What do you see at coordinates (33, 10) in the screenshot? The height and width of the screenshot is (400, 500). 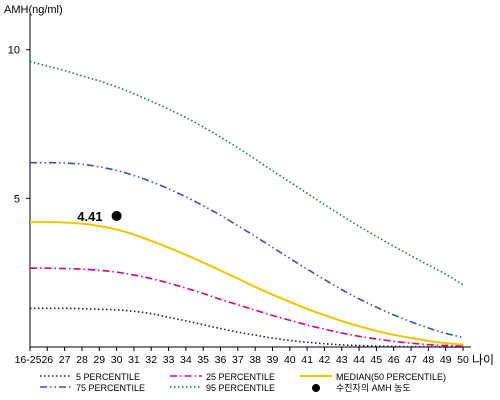 I see `y-axis-title: AMH(ng/ml)` at bounding box center [33, 10].